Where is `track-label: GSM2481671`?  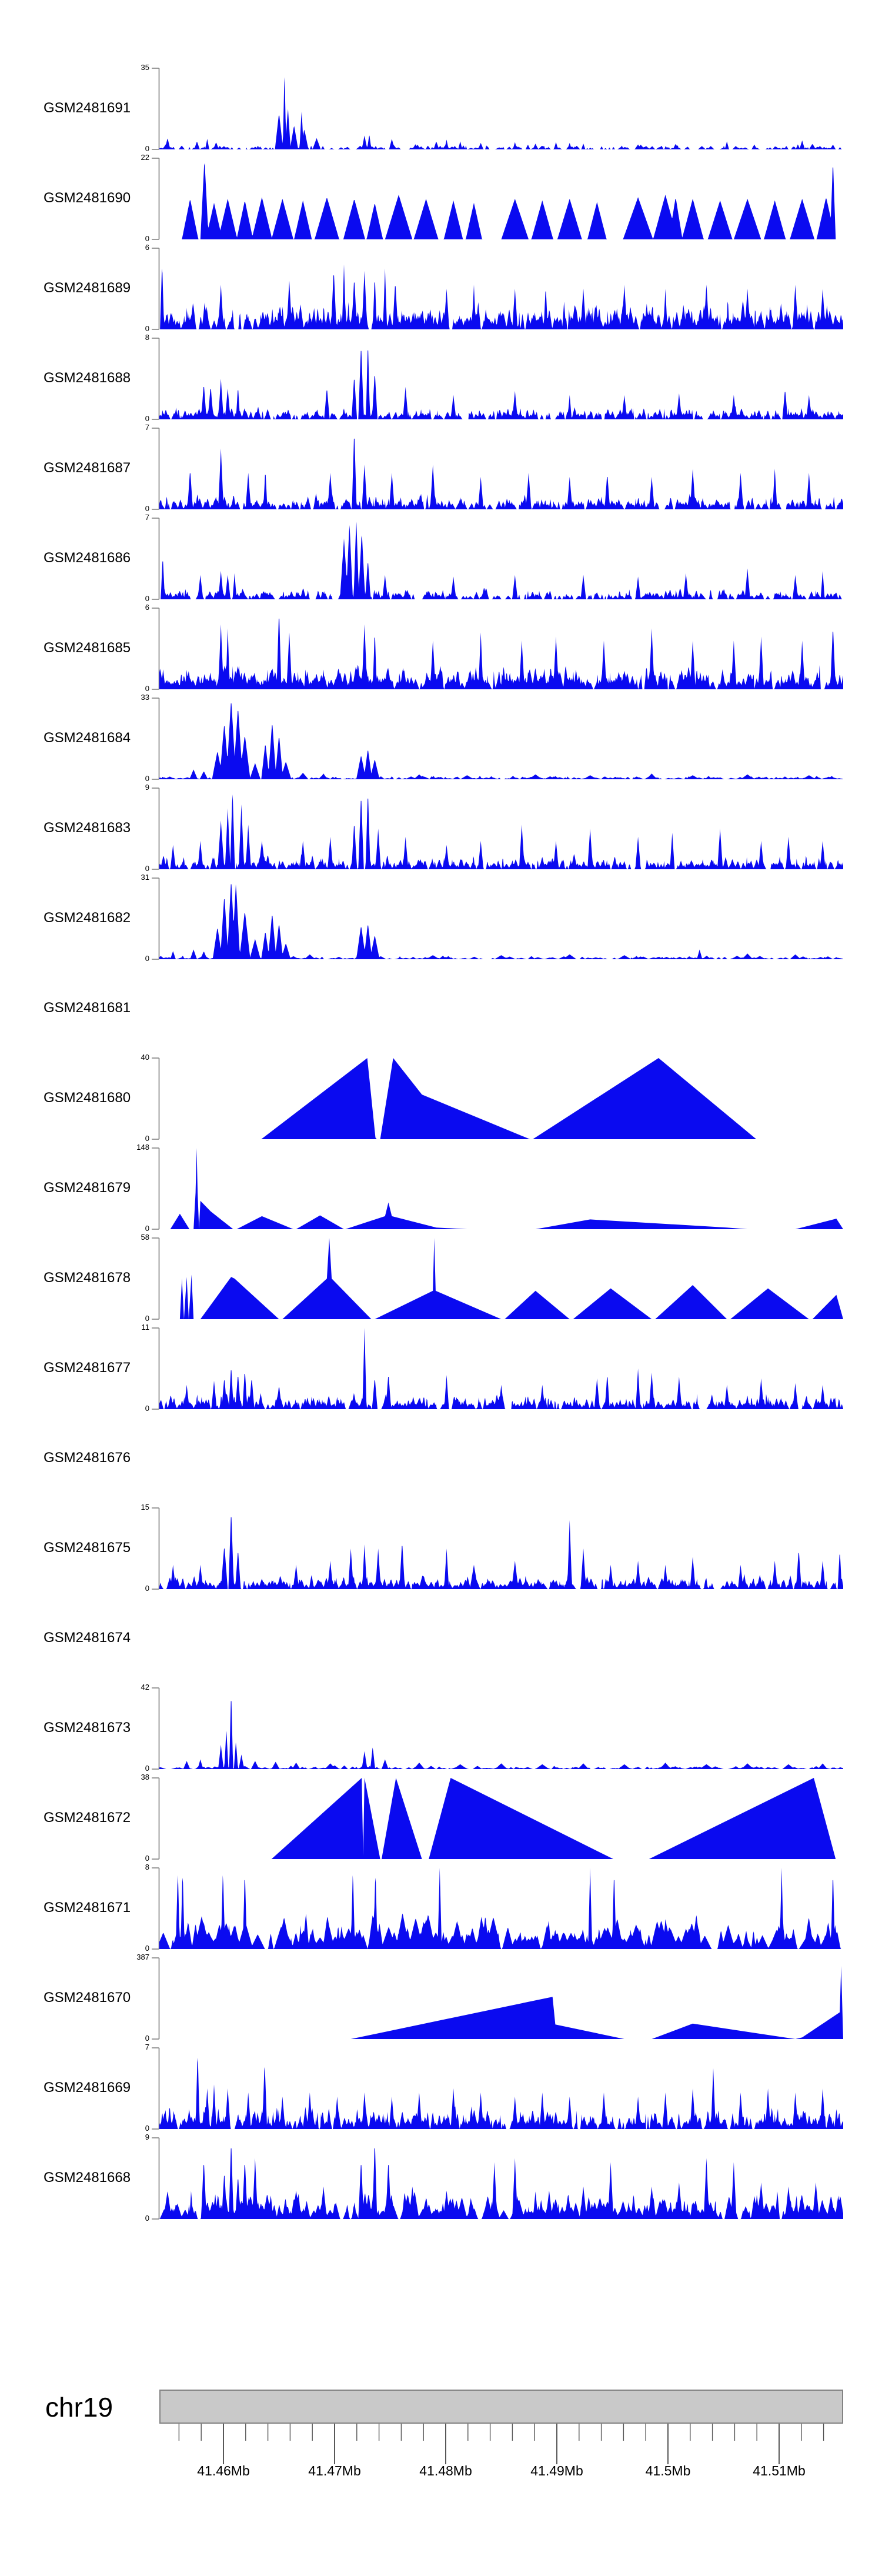
track-label: GSM2481671 is located at coordinates (87, 1908).